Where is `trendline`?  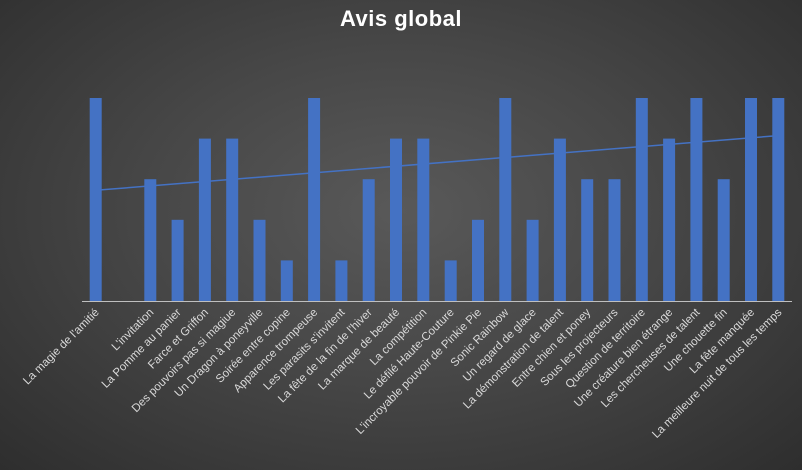 trendline is located at coordinates (437, 163).